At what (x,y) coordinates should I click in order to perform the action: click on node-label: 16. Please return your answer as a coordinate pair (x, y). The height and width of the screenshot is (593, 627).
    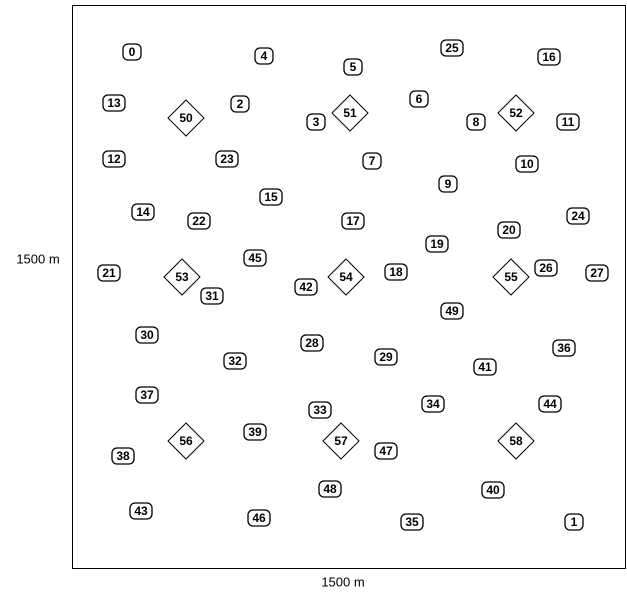
    Looking at the image, I should click on (549, 57).